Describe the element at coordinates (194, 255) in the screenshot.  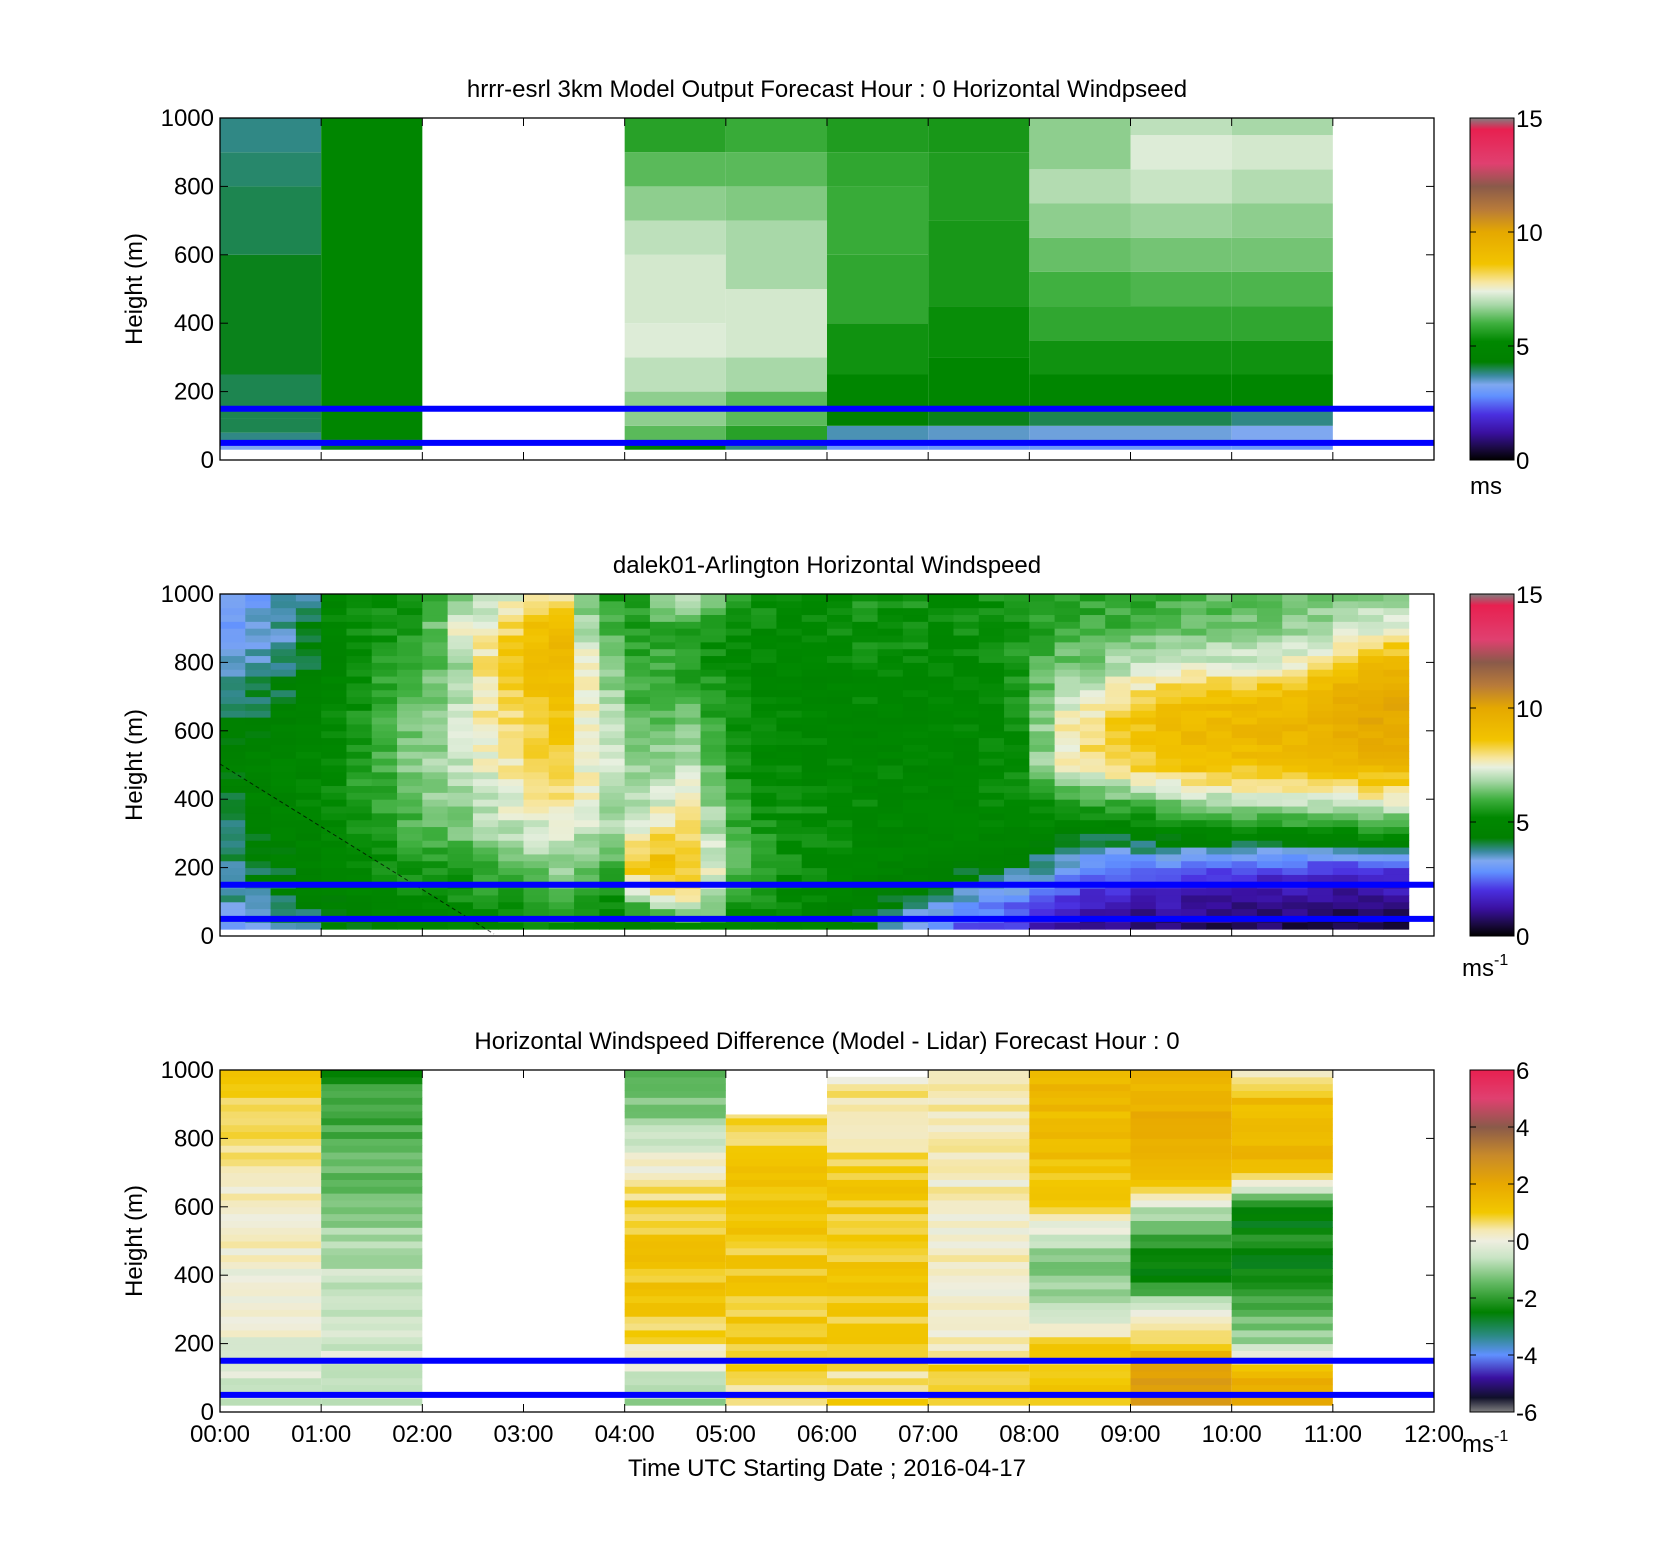
I see `y-tick-label: 600` at that location.